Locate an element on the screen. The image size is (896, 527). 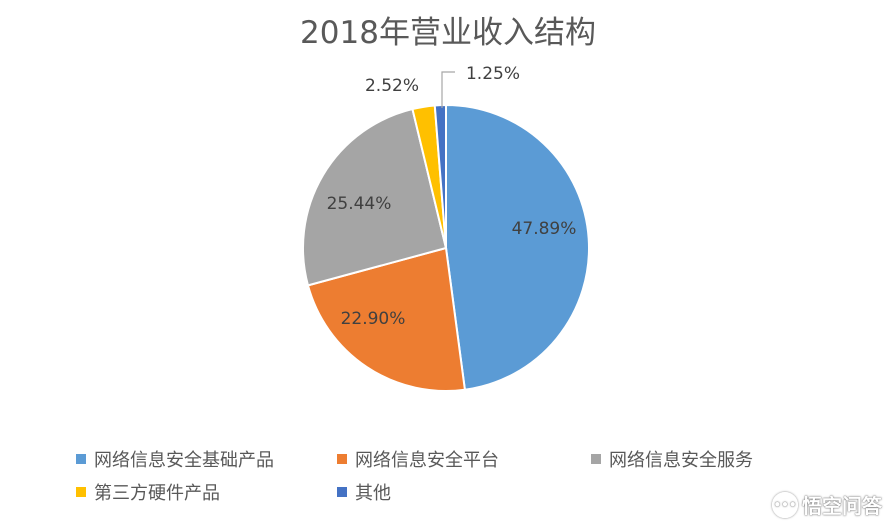
data-label-5: 1.25% is located at coordinates (493, 74).